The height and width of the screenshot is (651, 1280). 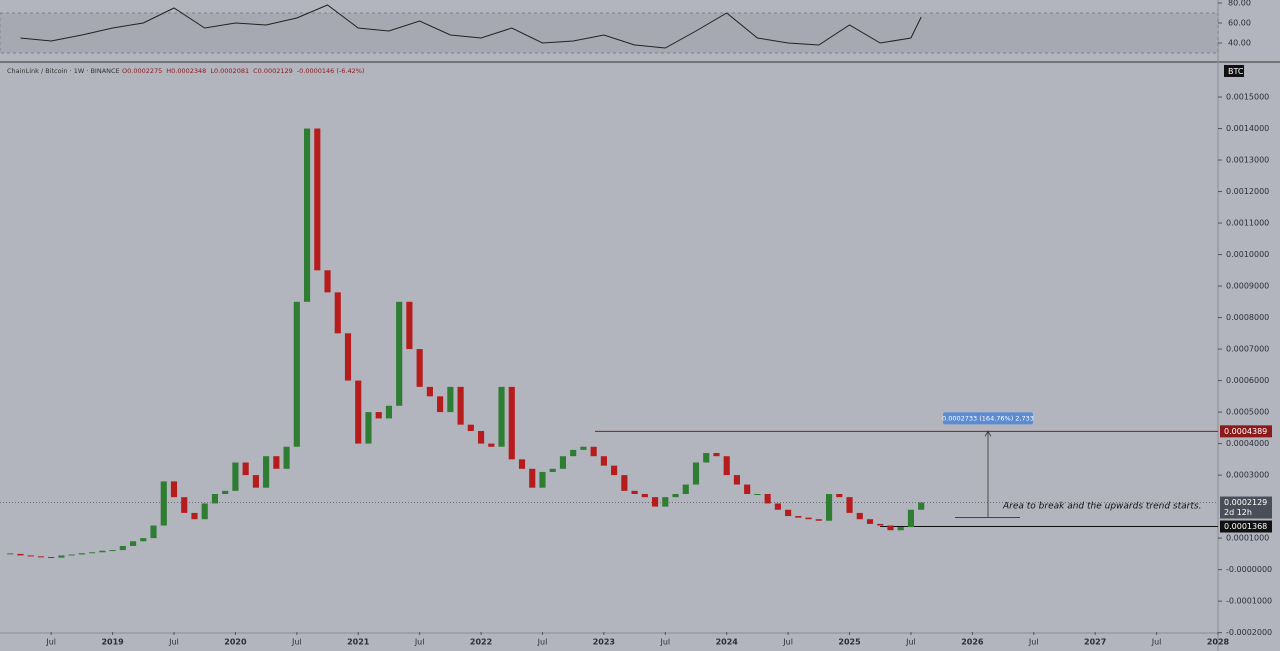 What do you see at coordinates (1247, 349) in the screenshot?
I see `y-tick-label: 0.0007000` at bounding box center [1247, 349].